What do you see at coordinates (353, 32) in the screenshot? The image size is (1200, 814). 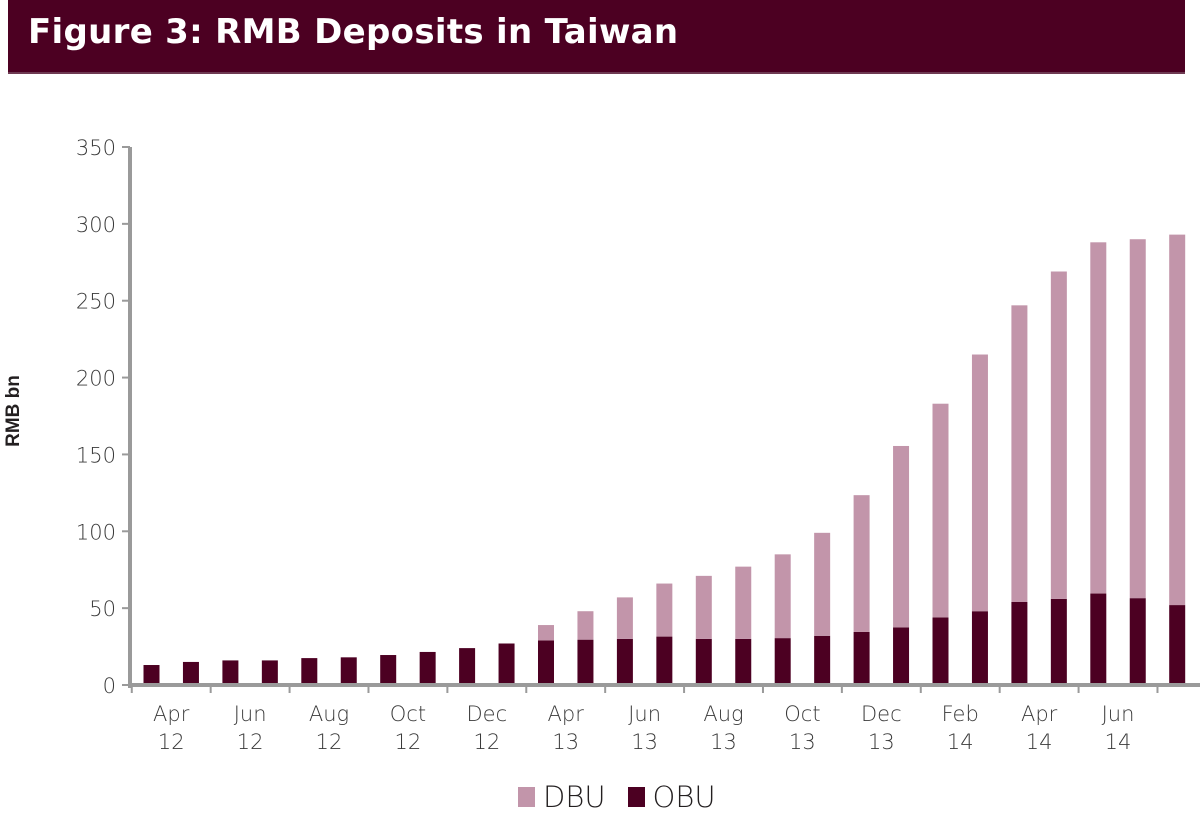 I see `chart-title: Figure 3: RMB Deposits in Taiwan` at bounding box center [353, 32].